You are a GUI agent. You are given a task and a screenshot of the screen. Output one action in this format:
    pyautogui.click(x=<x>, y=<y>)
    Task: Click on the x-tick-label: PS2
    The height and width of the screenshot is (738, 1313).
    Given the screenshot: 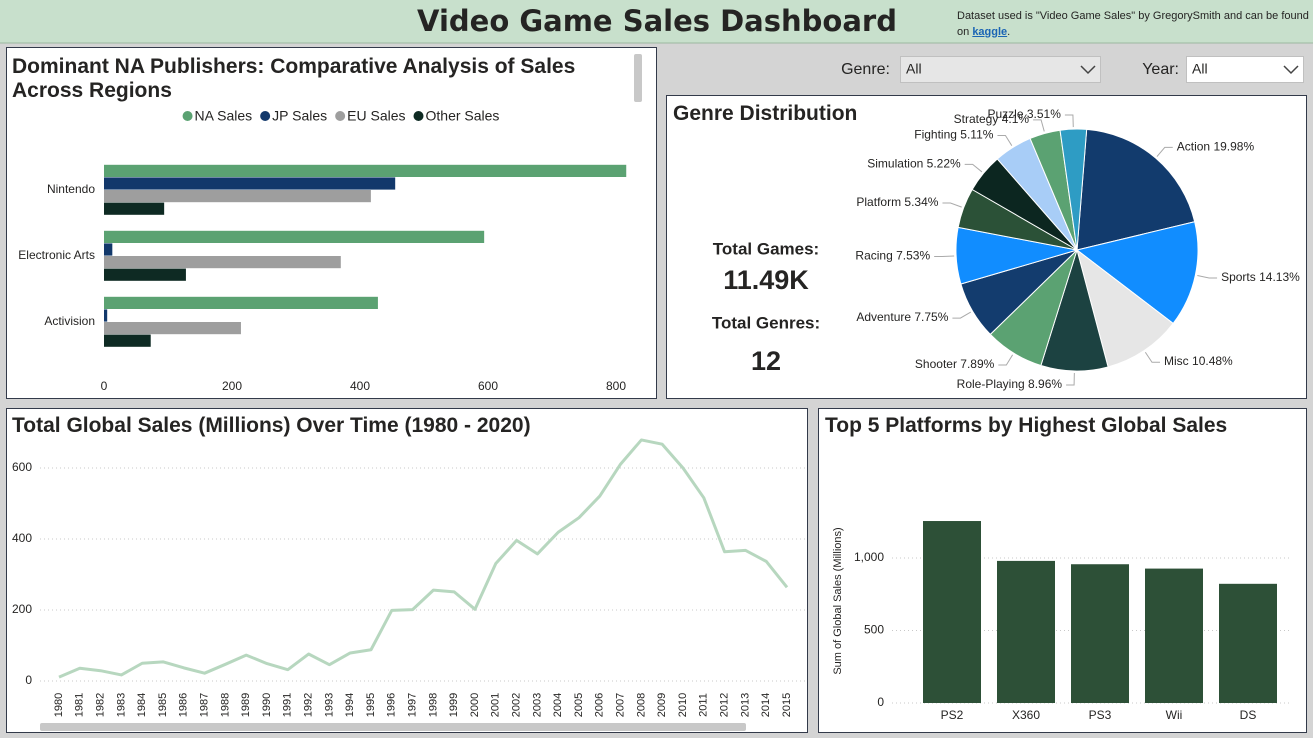 What is the action you would take?
    pyautogui.click(x=952, y=715)
    